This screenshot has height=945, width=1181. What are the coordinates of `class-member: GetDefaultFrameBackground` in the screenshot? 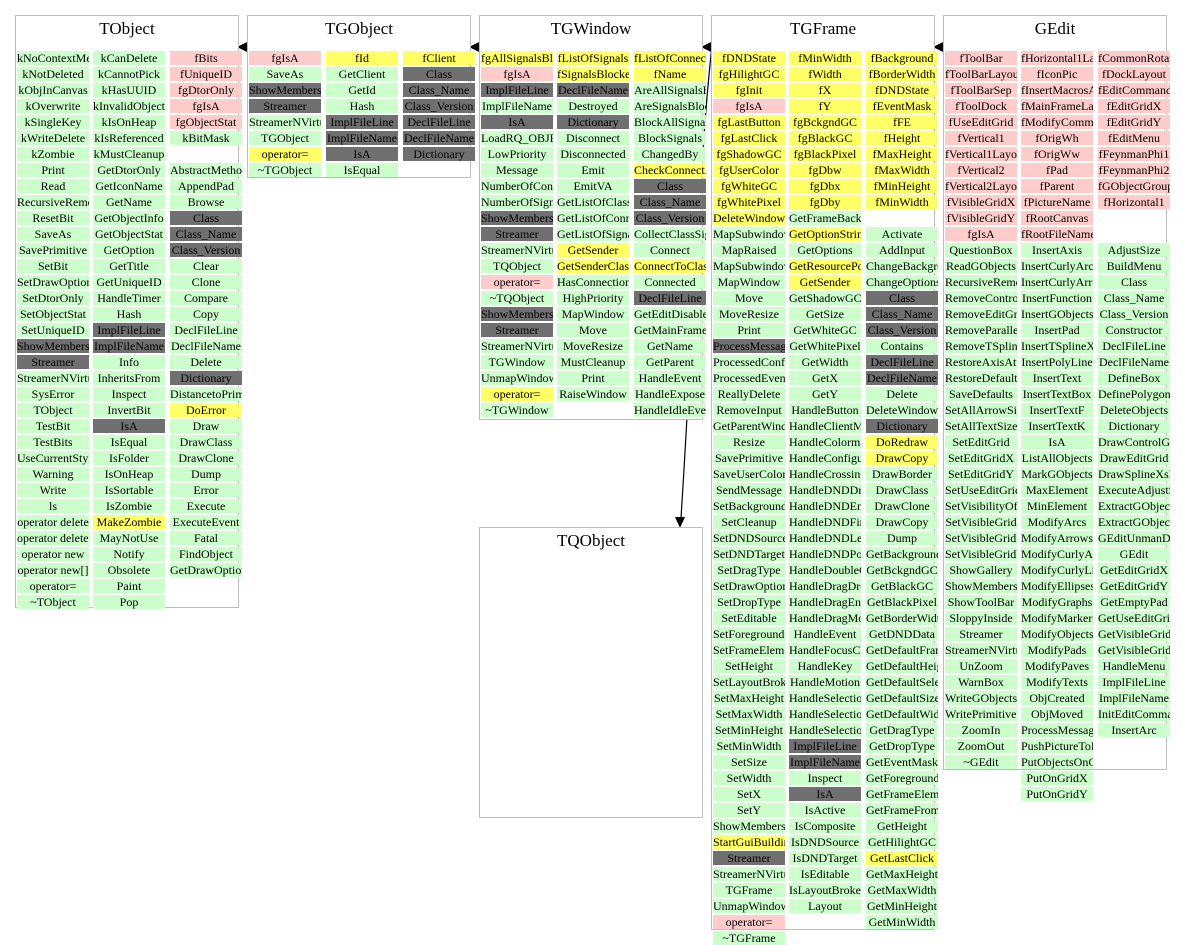 It's located at (902, 650).